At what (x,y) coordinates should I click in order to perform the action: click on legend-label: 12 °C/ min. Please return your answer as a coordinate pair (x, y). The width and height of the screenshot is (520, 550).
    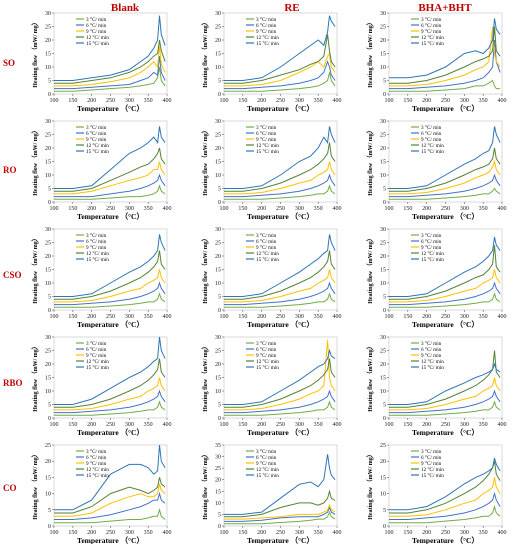
    Looking at the image, I should click on (97, 145).